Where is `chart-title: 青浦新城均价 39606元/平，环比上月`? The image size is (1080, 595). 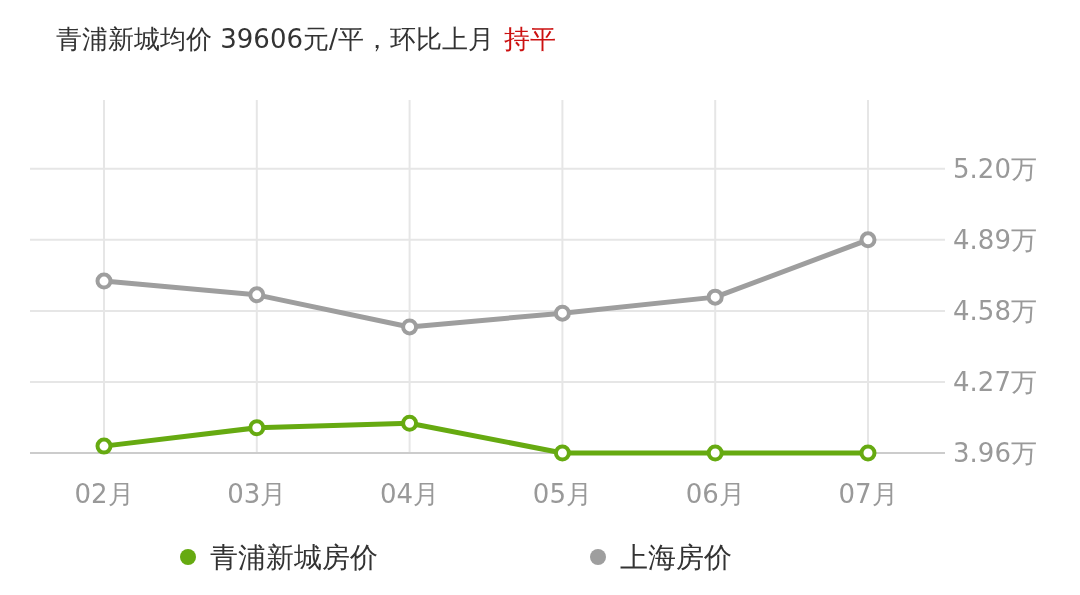 chart-title: 青浦新城均价 39606元/平，环比上月 is located at coordinates (275, 39).